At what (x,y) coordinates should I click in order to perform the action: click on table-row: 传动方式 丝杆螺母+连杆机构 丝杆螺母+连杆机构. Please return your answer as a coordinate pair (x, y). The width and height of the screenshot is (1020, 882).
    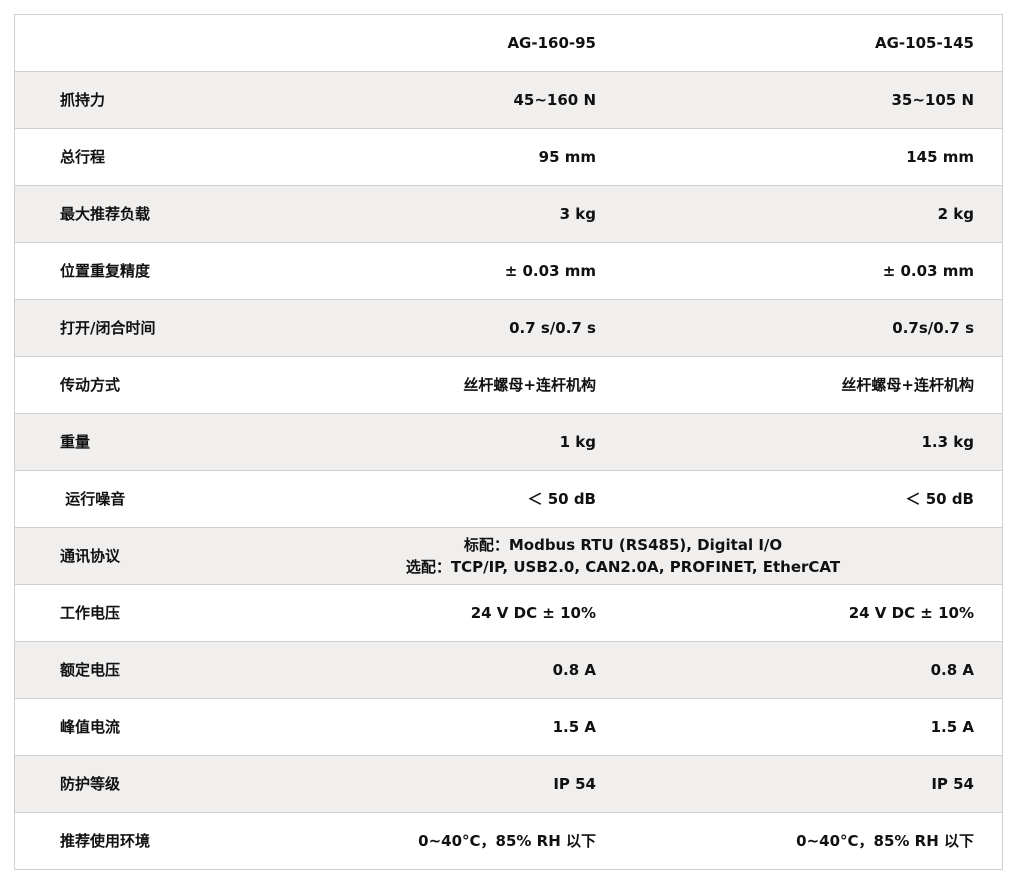
    Looking at the image, I should click on (508, 385).